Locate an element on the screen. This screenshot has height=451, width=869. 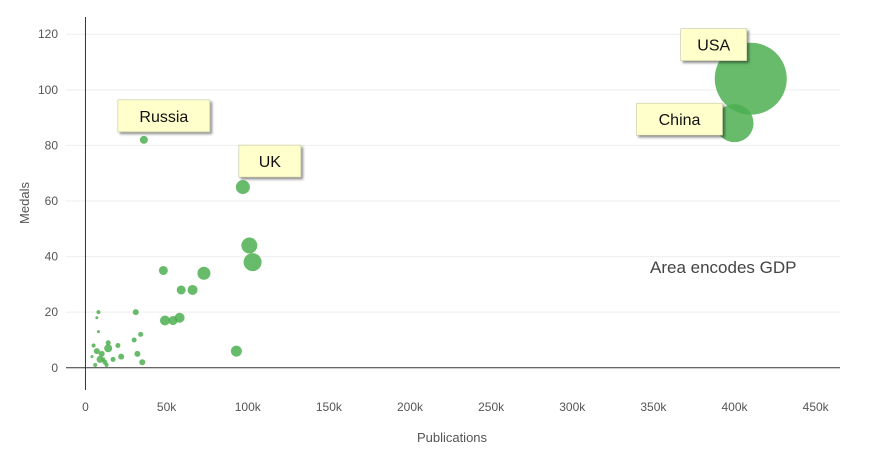
callout-label-uk: UK is located at coordinates (270, 162).